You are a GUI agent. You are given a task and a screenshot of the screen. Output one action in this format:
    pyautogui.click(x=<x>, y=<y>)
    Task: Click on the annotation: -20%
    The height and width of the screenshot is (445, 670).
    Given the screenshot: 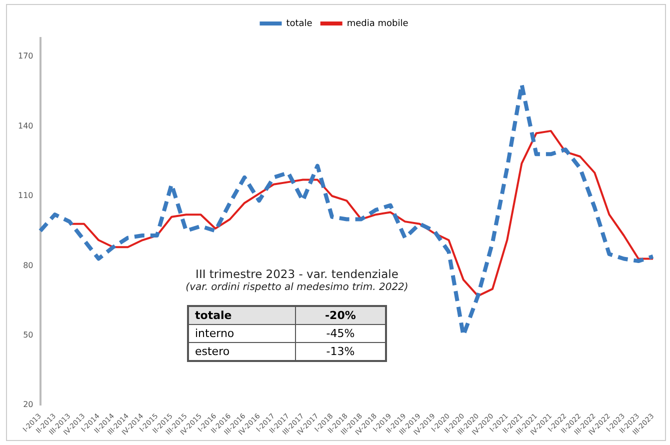 What is the action you would take?
    pyautogui.click(x=340, y=315)
    